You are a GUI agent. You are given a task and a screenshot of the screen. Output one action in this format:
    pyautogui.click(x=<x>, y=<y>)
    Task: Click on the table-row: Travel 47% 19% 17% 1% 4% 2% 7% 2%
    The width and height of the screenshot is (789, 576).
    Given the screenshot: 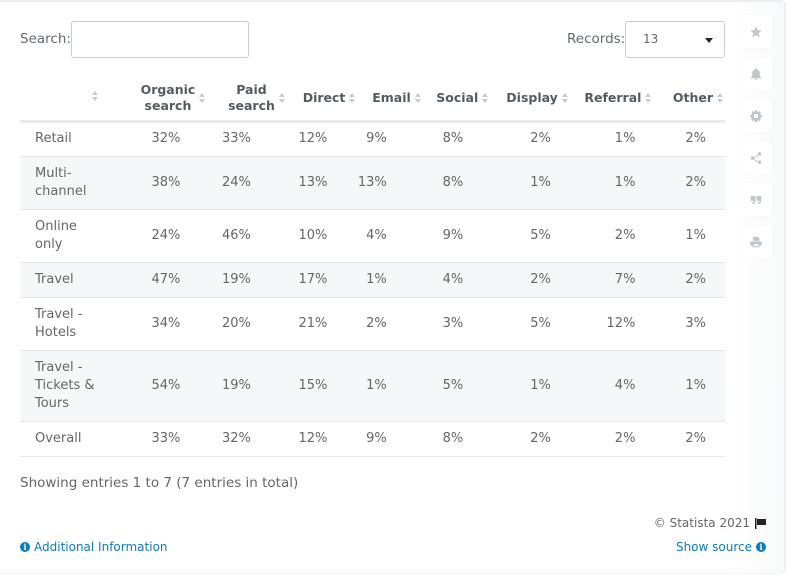 What is the action you would take?
    pyautogui.click(x=372, y=280)
    